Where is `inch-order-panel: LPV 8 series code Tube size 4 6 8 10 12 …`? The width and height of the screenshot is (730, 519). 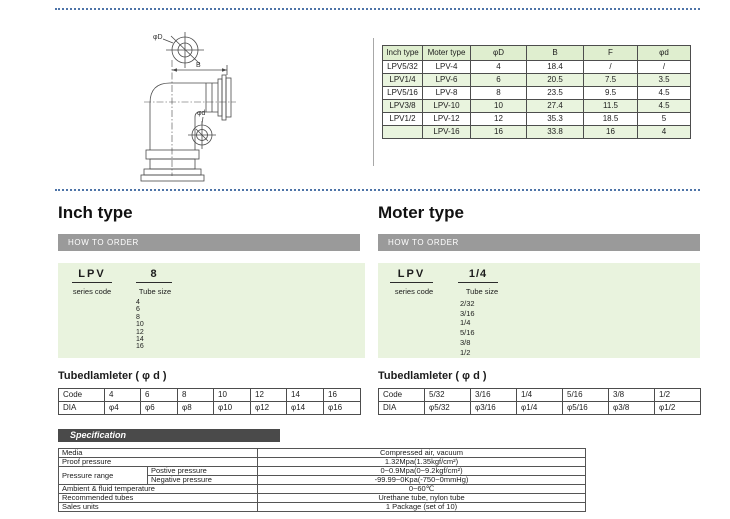 inch-order-panel: LPV 8 series code Tube size 4 6 8 10 12 … is located at coordinates (211, 310).